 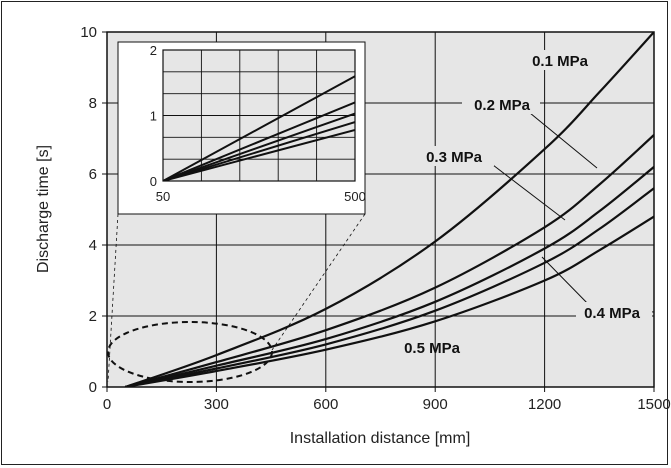 I want to click on label-bg-0.3, so click(x=454, y=156).